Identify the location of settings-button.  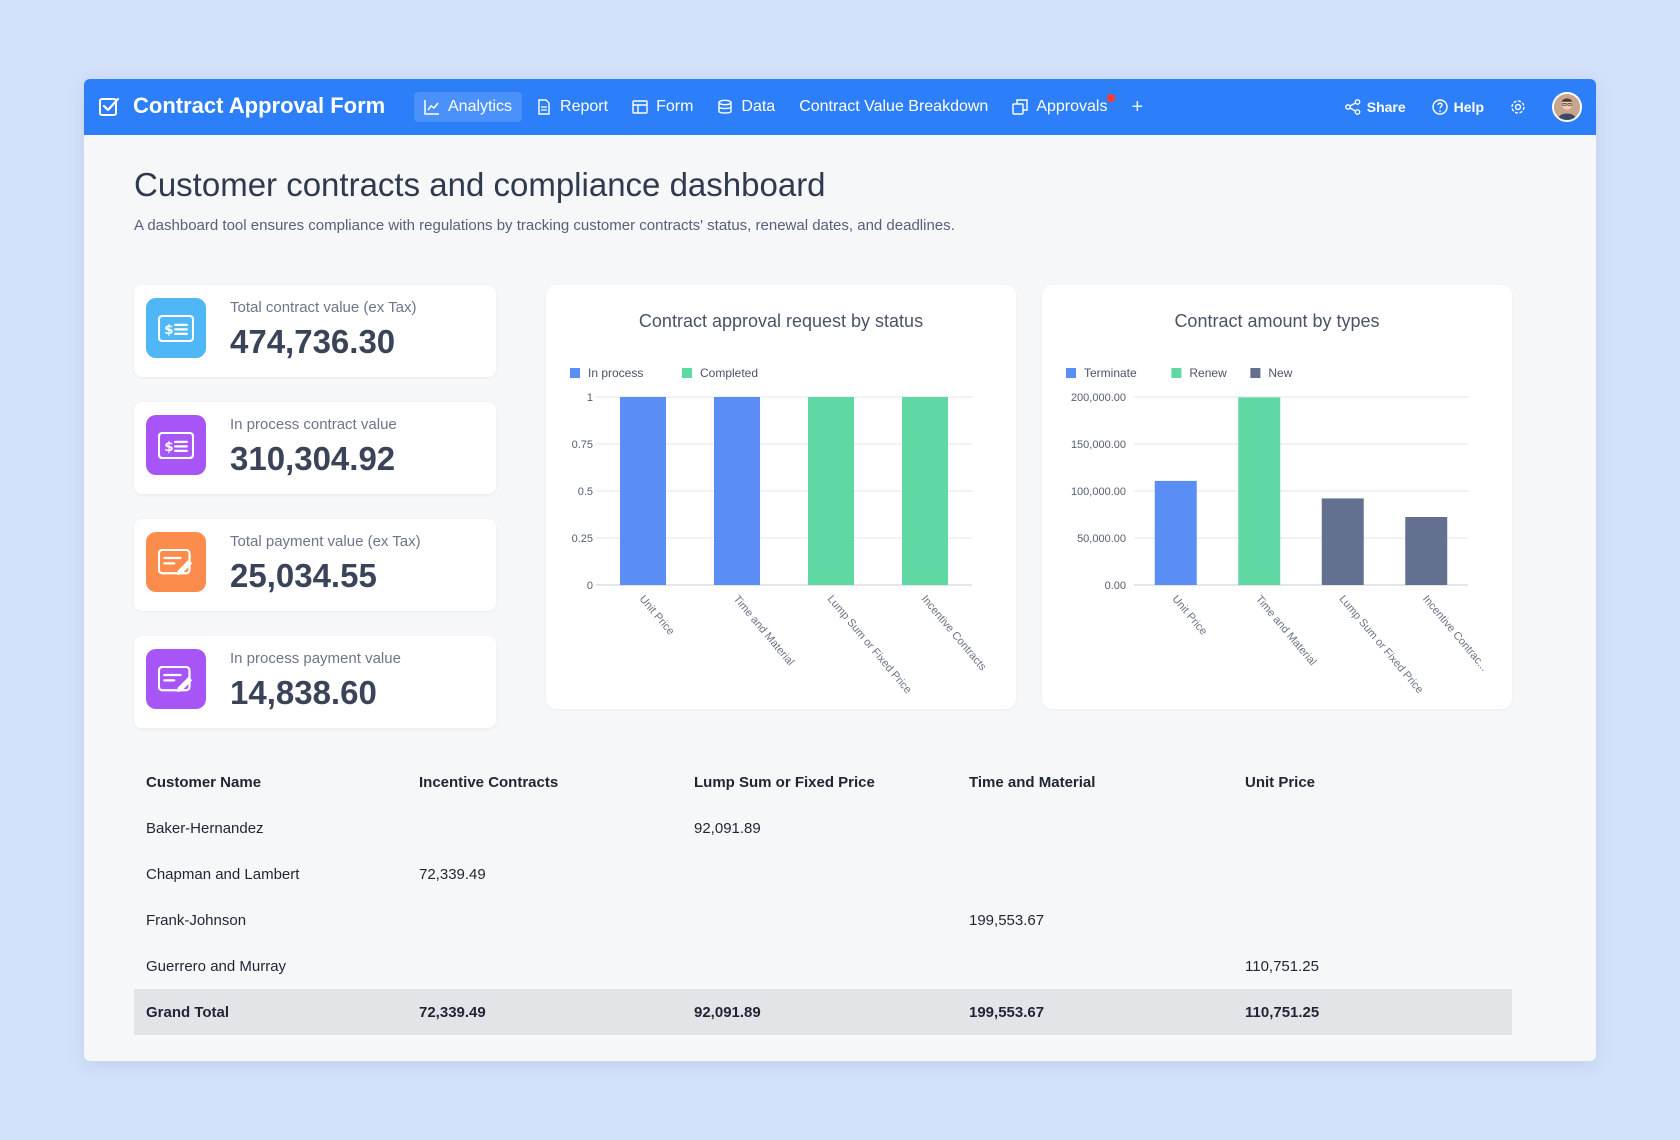
(1518, 107).